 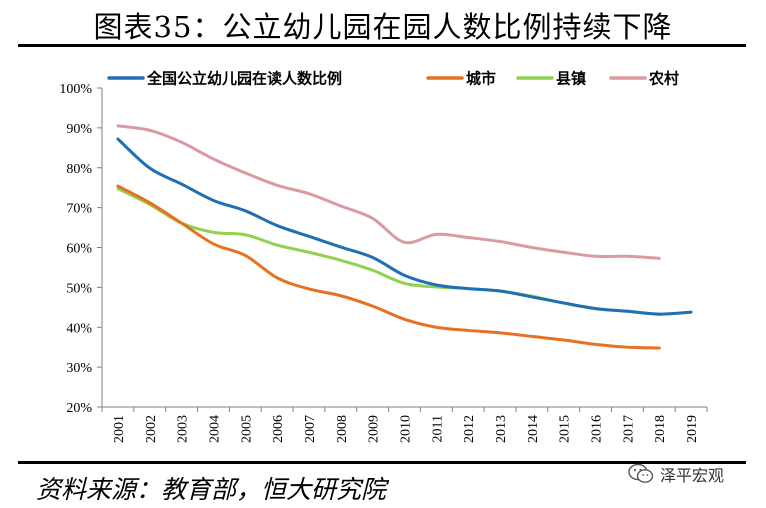 What do you see at coordinates (437, 428) in the screenshot?
I see `x-tick-label: 2011` at bounding box center [437, 428].